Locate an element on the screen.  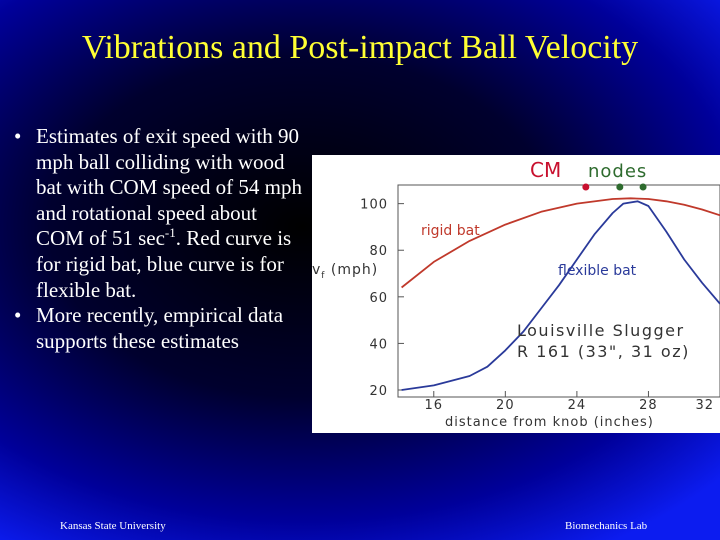
y-tick-label: 40 is located at coordinates (378, 344).